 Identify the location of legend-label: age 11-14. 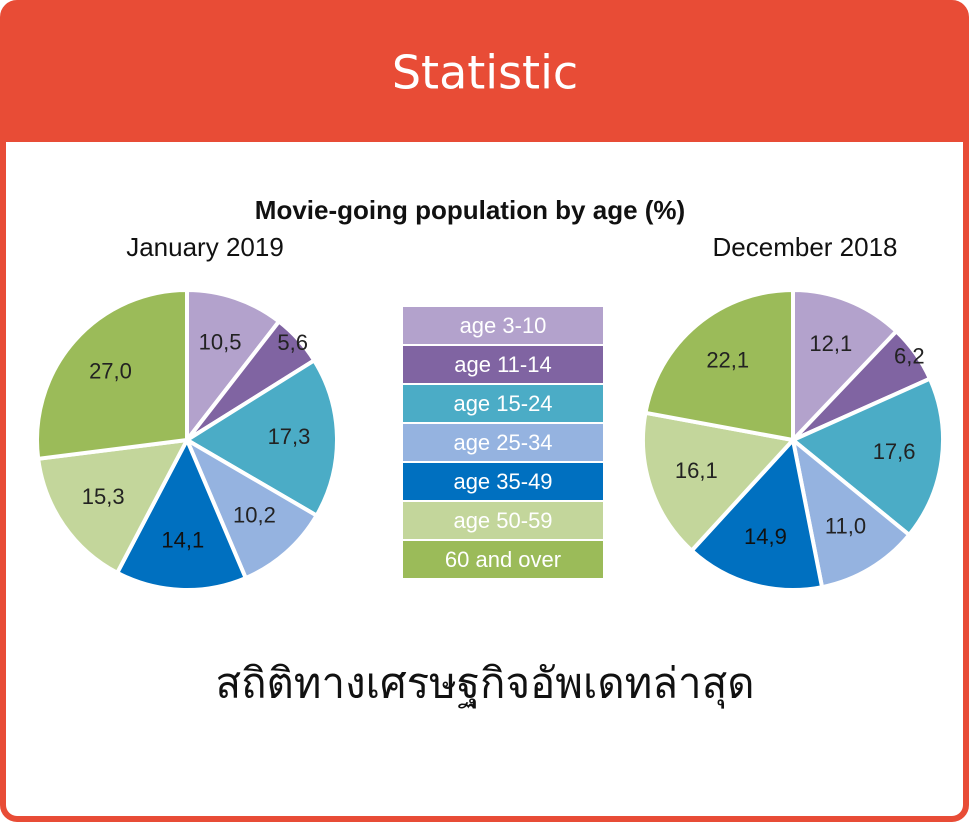
(502, 364).